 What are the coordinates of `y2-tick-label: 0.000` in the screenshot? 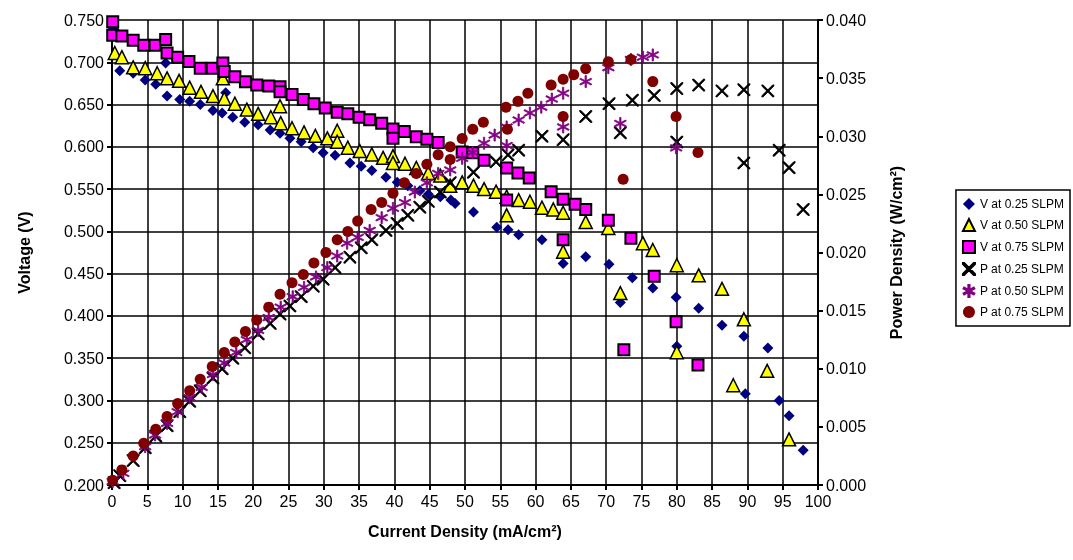 It's located at (846, 485).